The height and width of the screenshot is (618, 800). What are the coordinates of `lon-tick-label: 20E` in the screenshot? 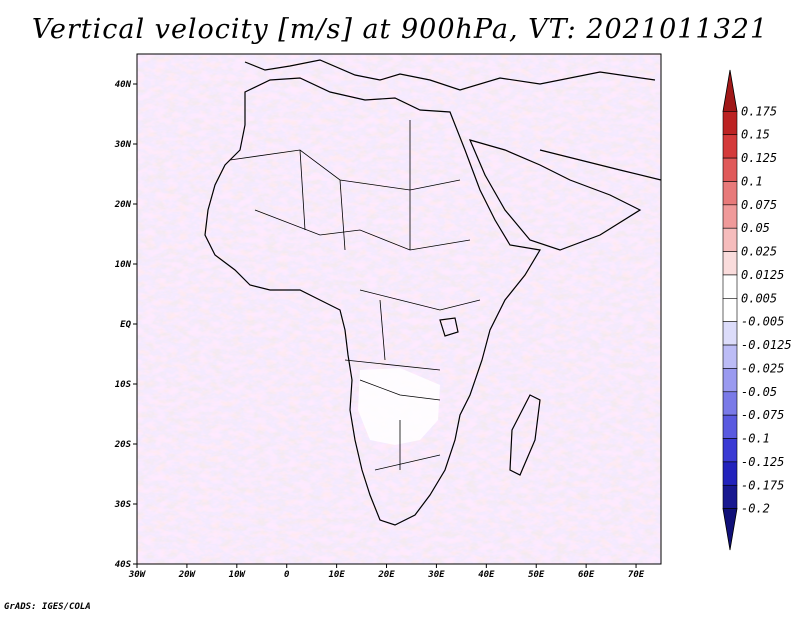 It's located at (386, 575).